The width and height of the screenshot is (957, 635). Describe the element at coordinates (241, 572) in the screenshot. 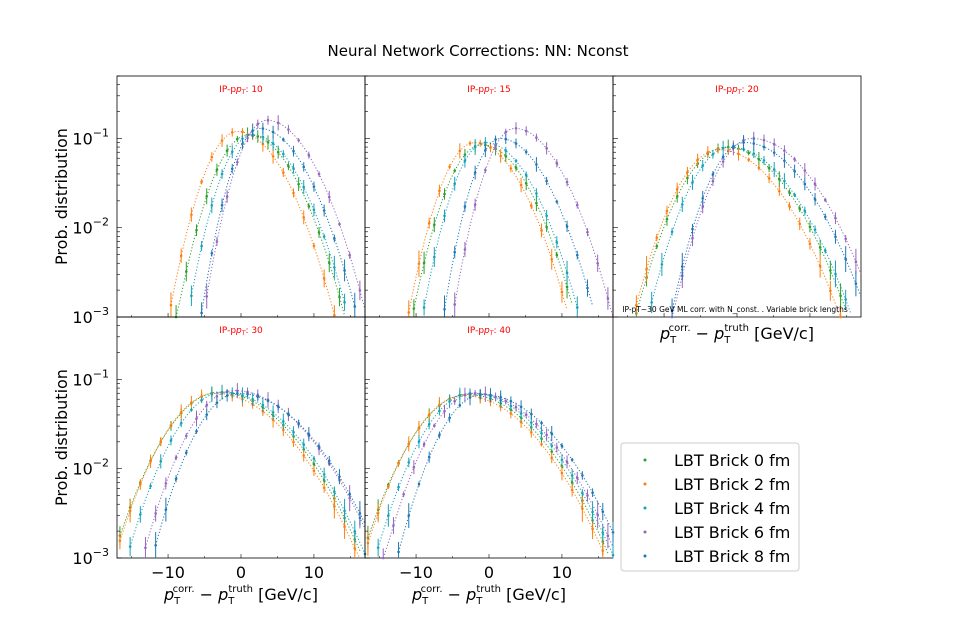

I see `x-tick-label: 0` at that location.